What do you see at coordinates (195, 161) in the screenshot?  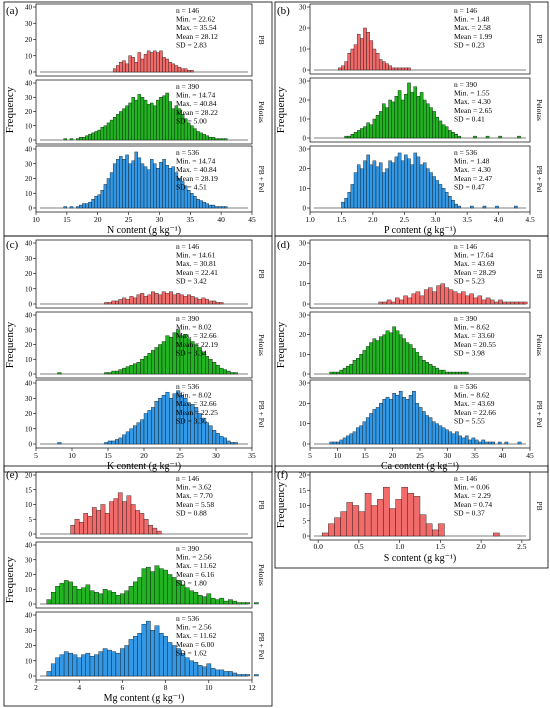 I see `stats-line: Min. = 14.74` at bounding box center [195, 161].